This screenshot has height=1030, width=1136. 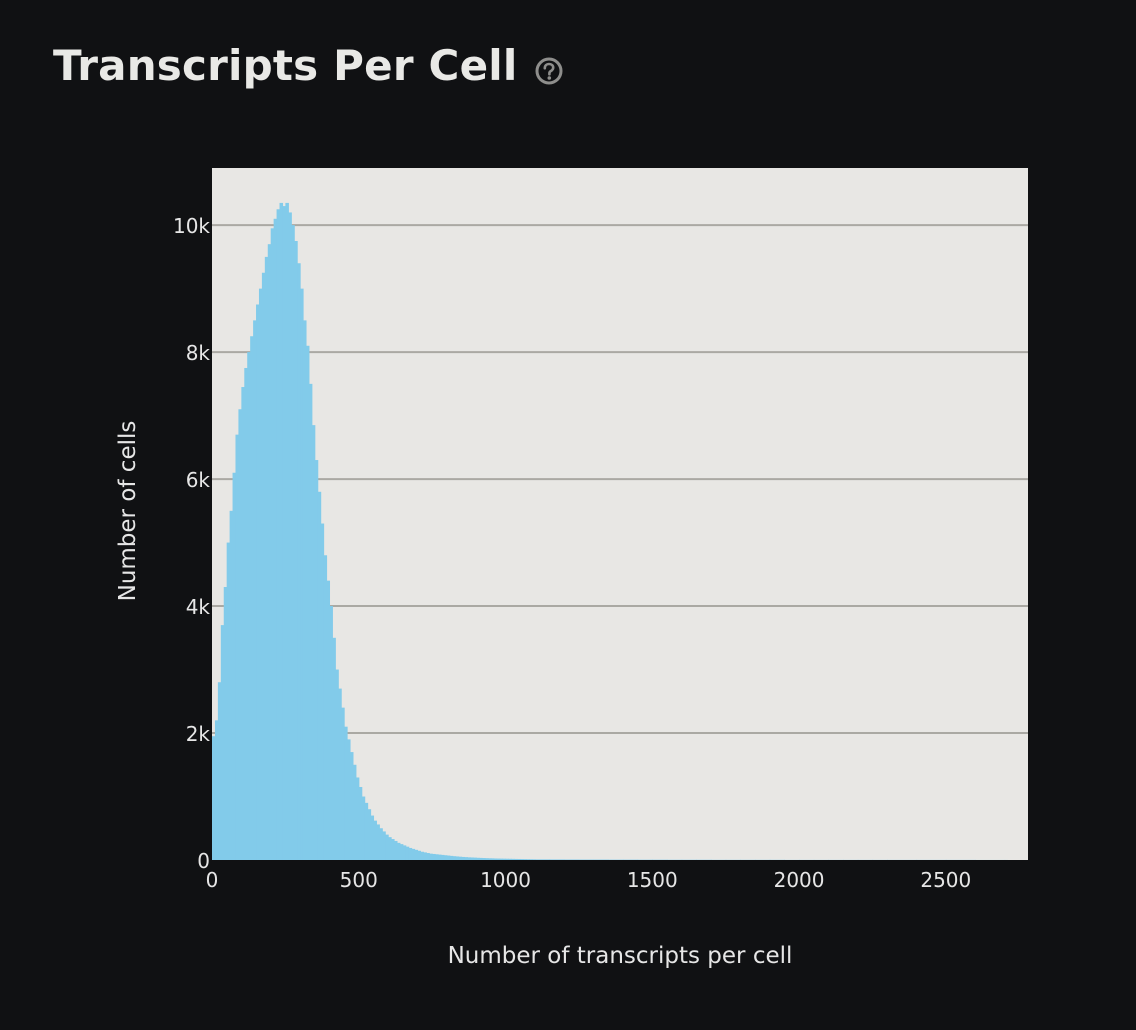 What do you see at coordinates (198, 734) in the screenshot?
I see `y-tick-label: 2k` at bounding box center [198, 734].